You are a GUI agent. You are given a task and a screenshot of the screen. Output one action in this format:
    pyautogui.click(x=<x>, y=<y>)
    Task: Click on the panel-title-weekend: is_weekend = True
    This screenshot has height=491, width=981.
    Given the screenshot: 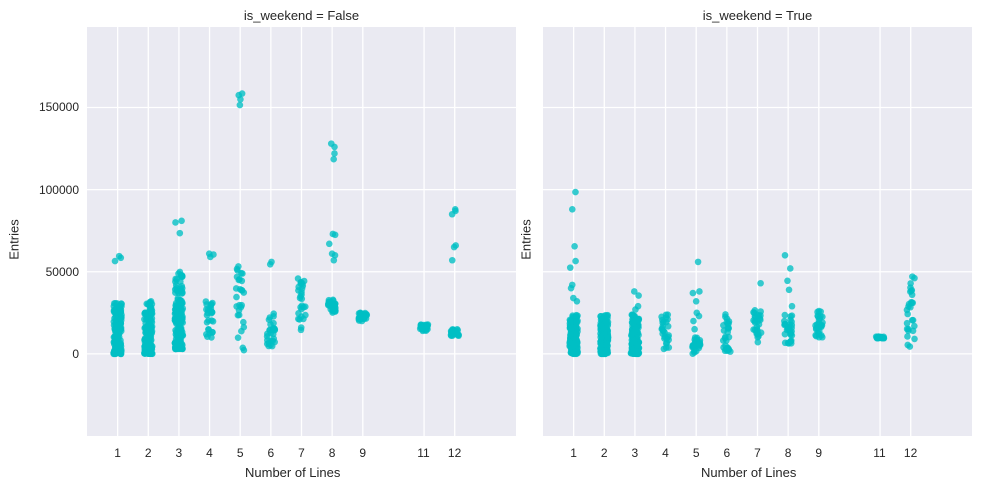 What is the action you would take?
    pyautogui.click(x=757, y=15)
    